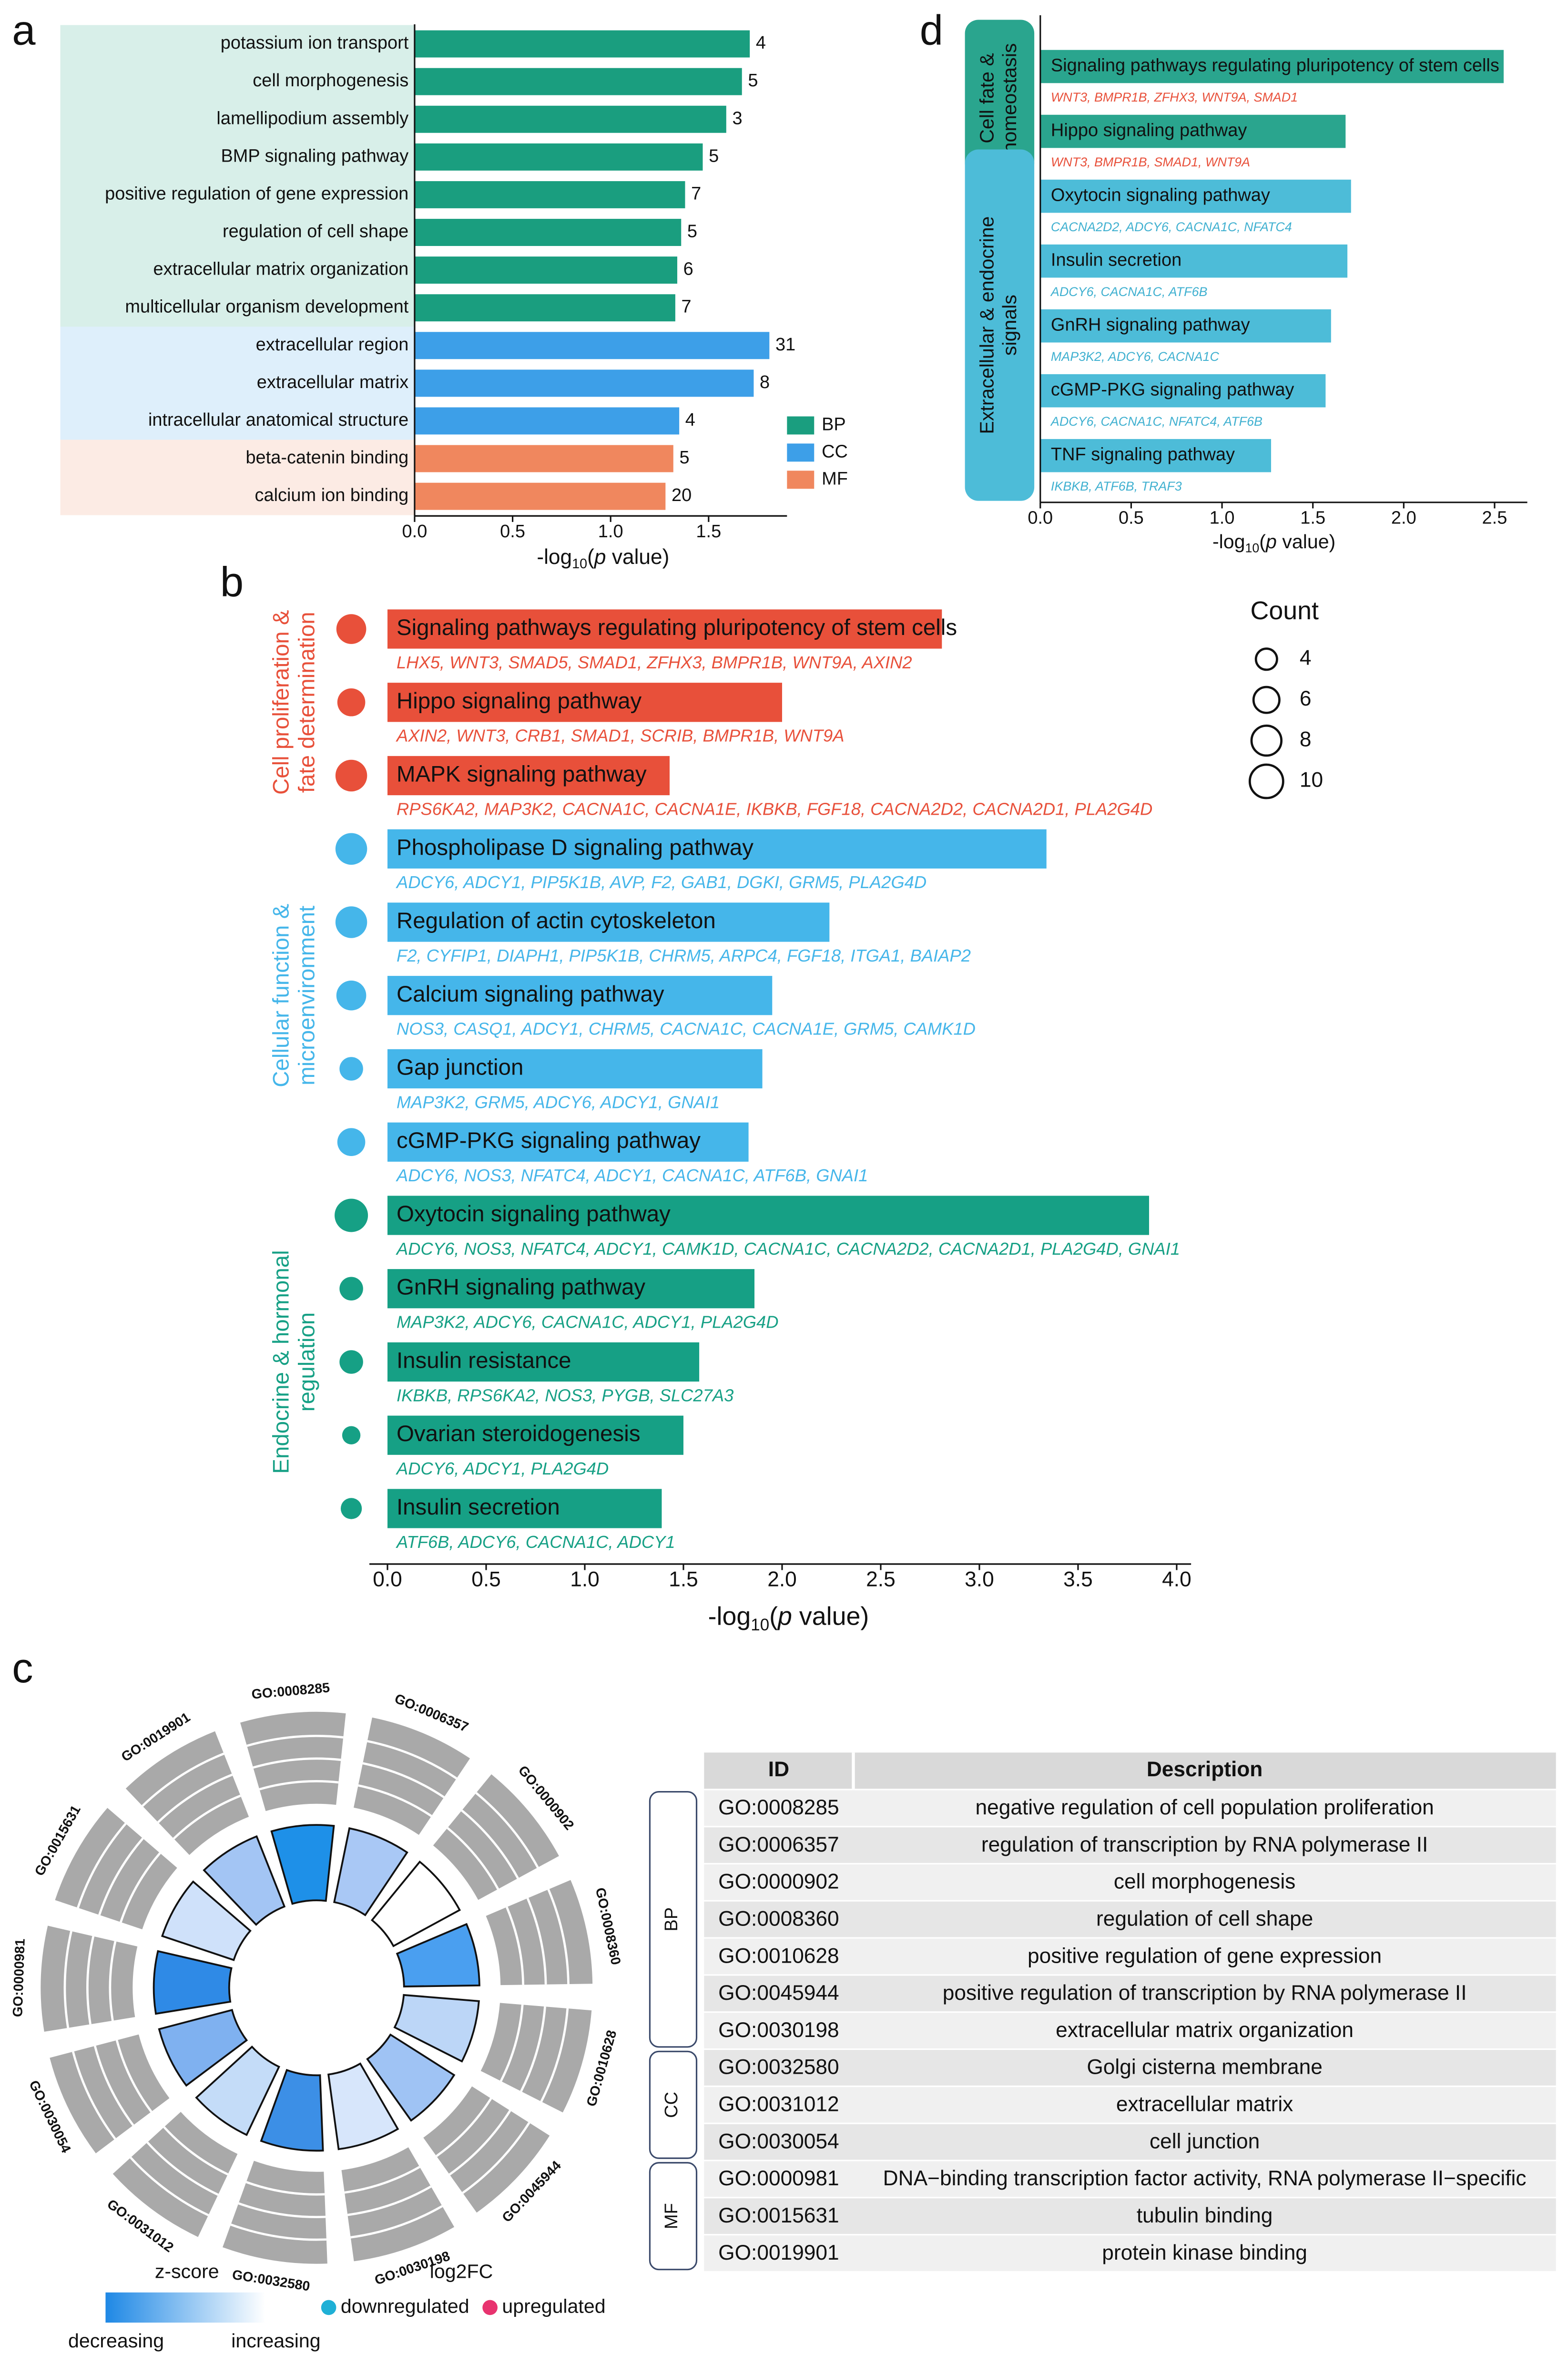  Describe the element at coordinates (688, 269) in the screenshot. I see `count-label: 6` at that location.